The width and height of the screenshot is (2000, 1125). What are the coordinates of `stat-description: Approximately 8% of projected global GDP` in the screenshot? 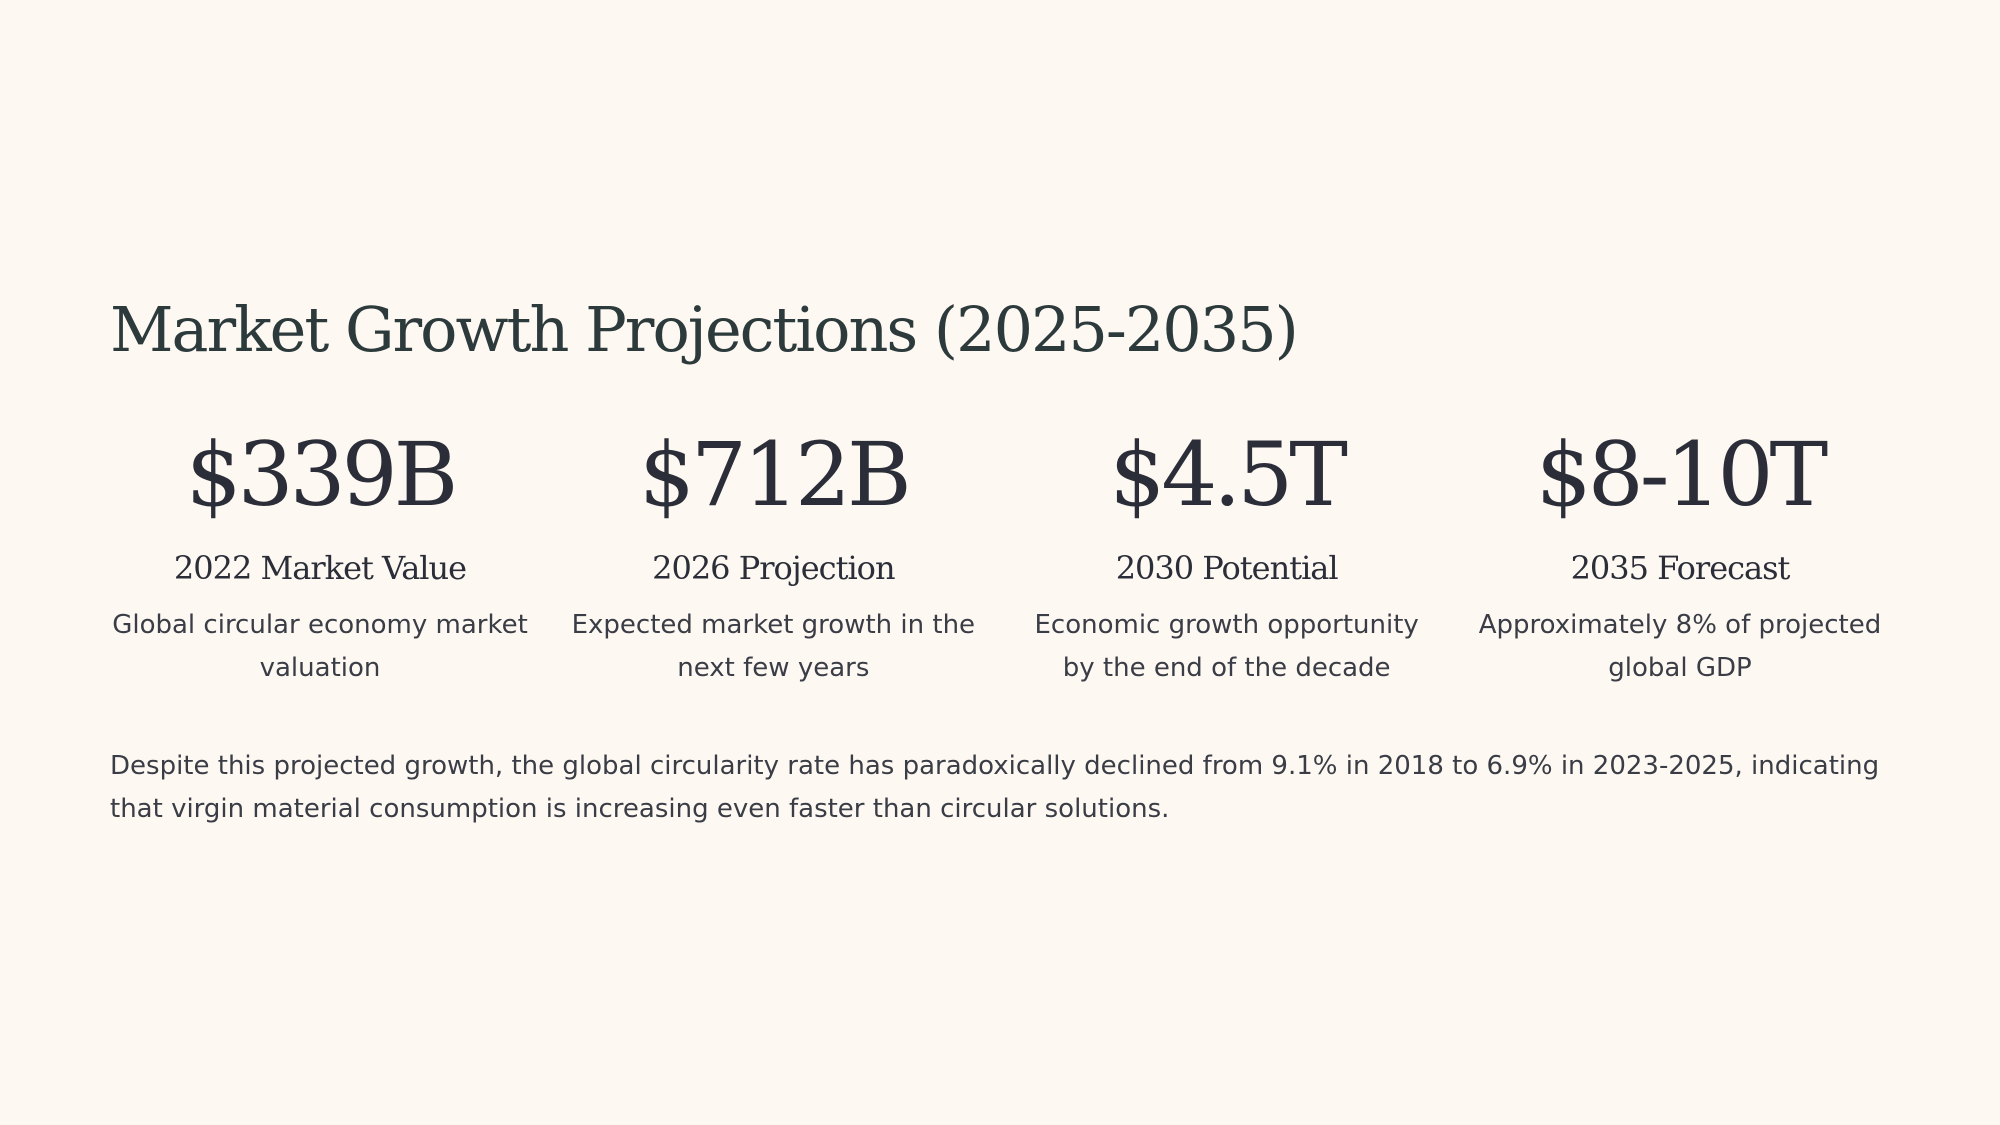 It's located at (1680, 646).